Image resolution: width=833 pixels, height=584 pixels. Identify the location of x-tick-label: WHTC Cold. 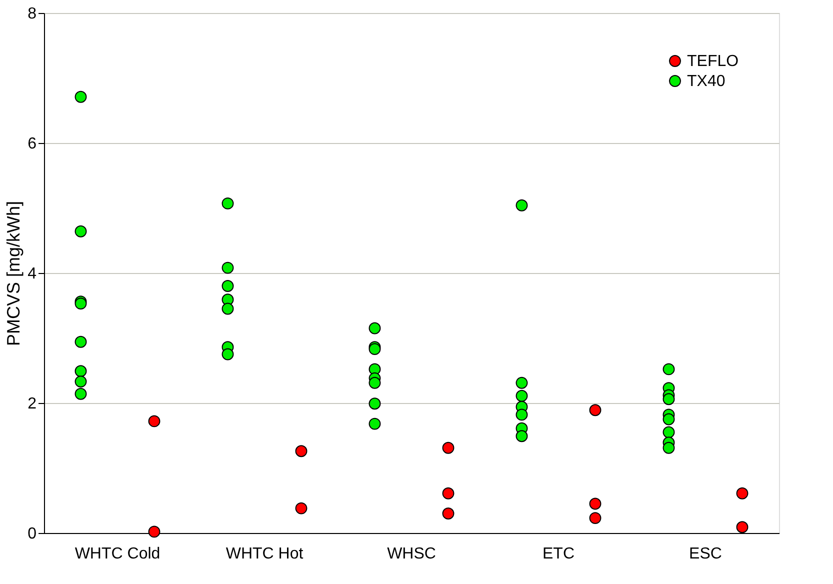
(117, 554).